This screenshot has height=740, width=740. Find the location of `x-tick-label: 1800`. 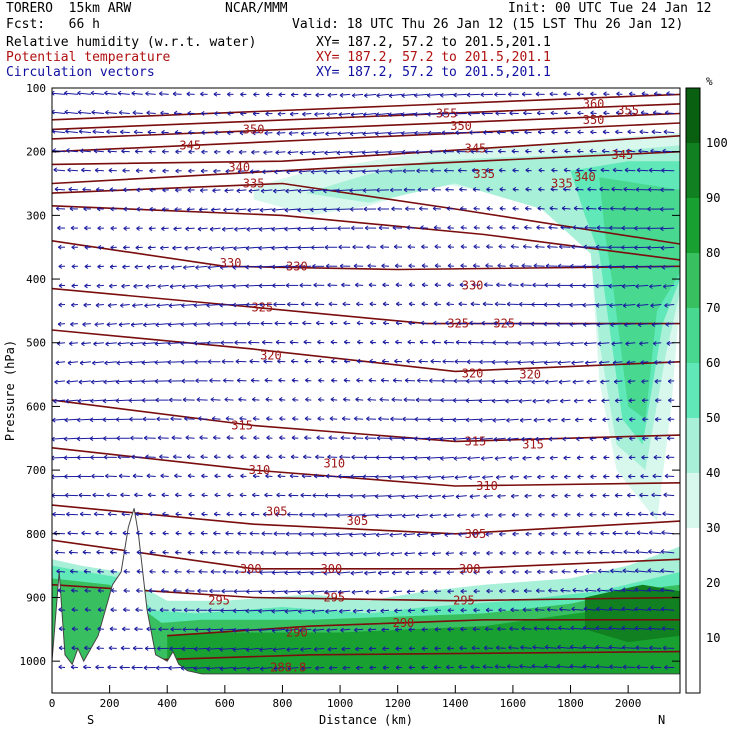

x-tick-label: 1800 is located at coordinates (570, 703).